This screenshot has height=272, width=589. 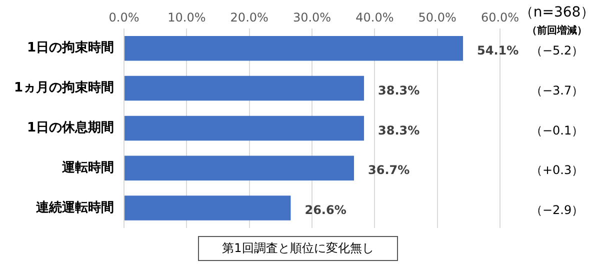 I want to click on text: 第1回調査と順位に変化無し, so click(x=298, y=248).